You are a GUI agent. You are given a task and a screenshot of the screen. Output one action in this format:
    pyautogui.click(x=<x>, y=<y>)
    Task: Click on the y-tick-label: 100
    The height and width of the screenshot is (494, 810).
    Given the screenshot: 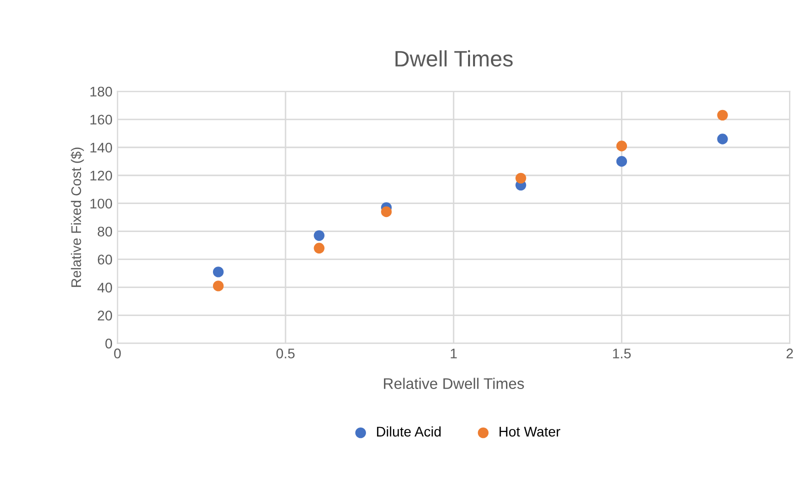 What is the action you would take?
    pyautogui.click(x=101, y=203)
    